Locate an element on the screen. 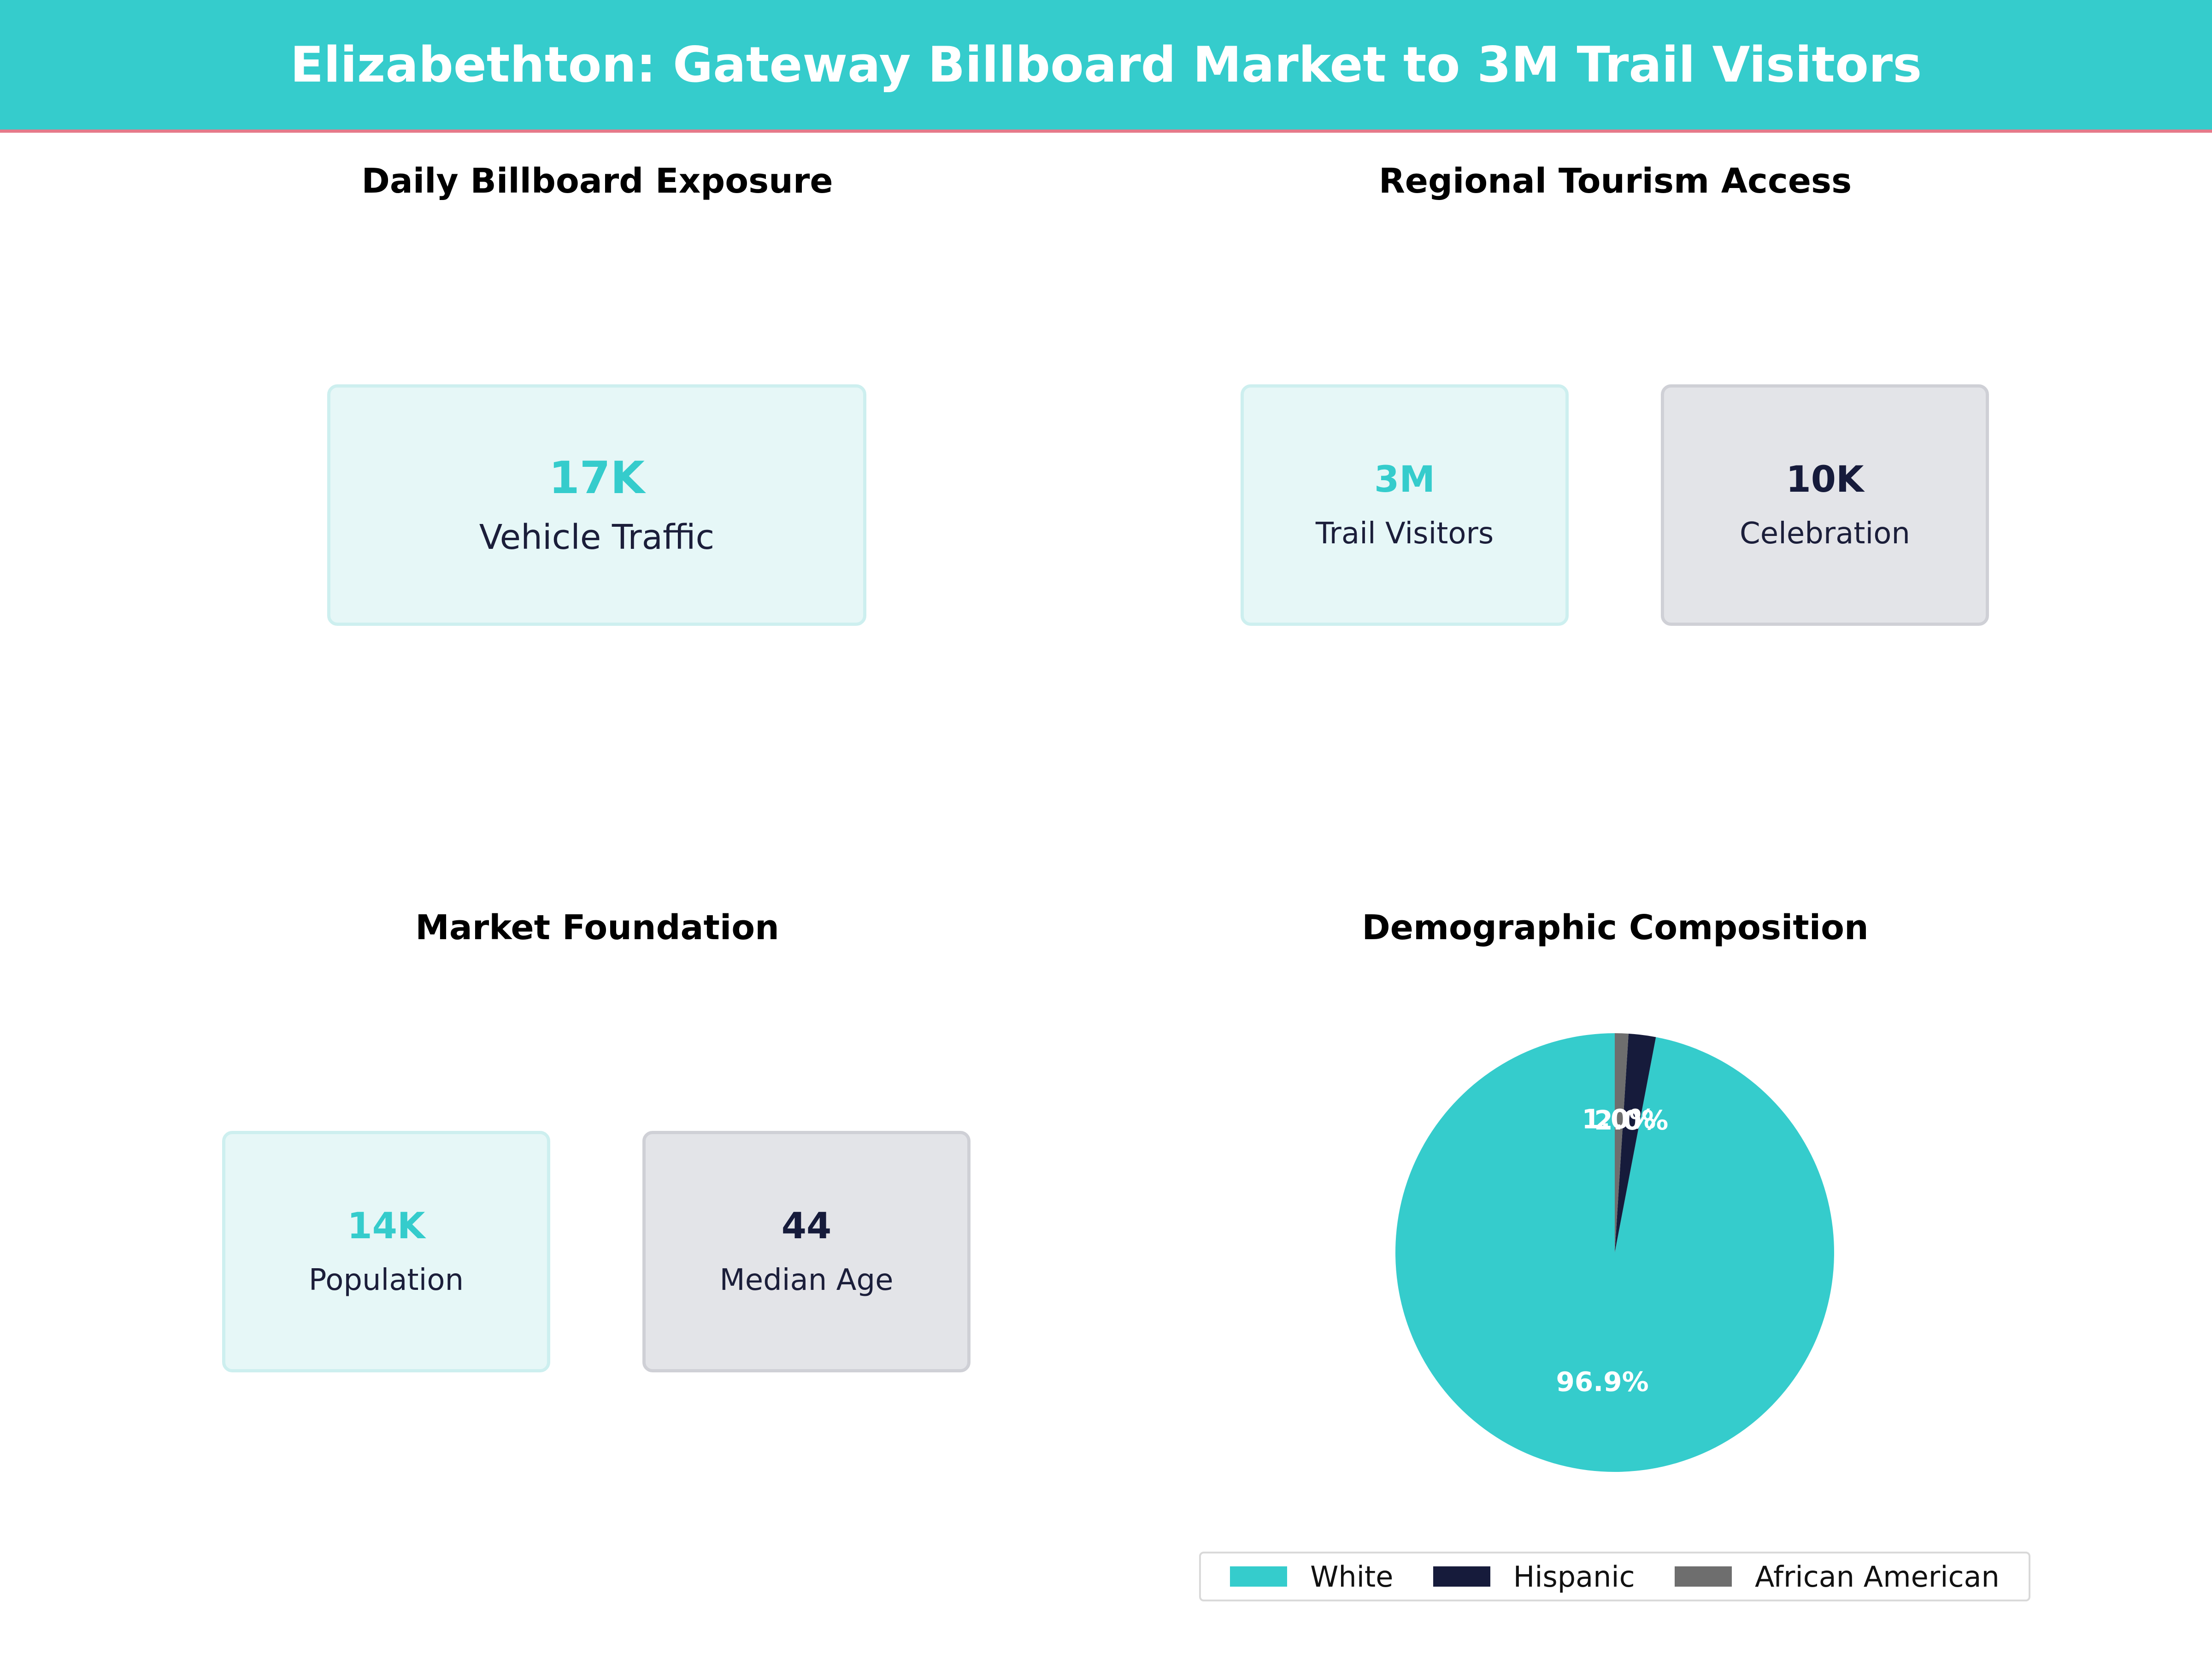 The height and width of the screenshot is (1659, 2212). pie-slice-white is located at coordinates (1615, 1252).